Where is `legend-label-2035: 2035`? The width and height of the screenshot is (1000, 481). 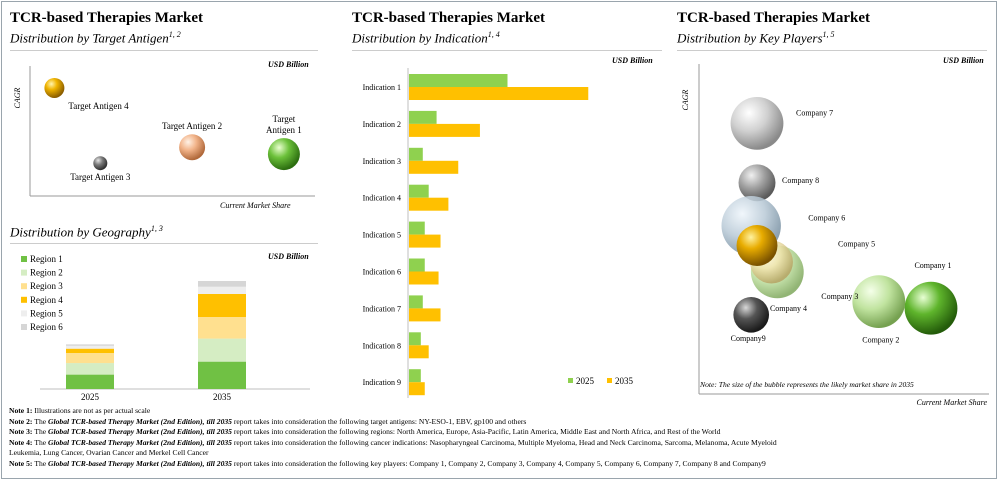
legend-label-2035: 2035 is located at coordinates (624, 381).